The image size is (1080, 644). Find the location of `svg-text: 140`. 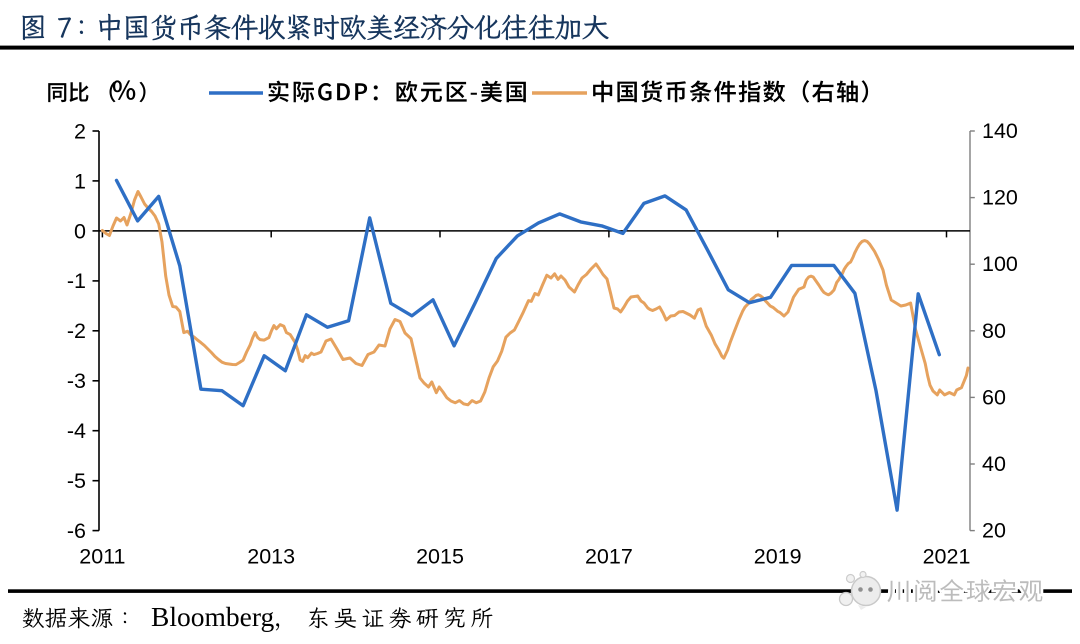

svg-text: 140 is located at coordinates (1000, 131).